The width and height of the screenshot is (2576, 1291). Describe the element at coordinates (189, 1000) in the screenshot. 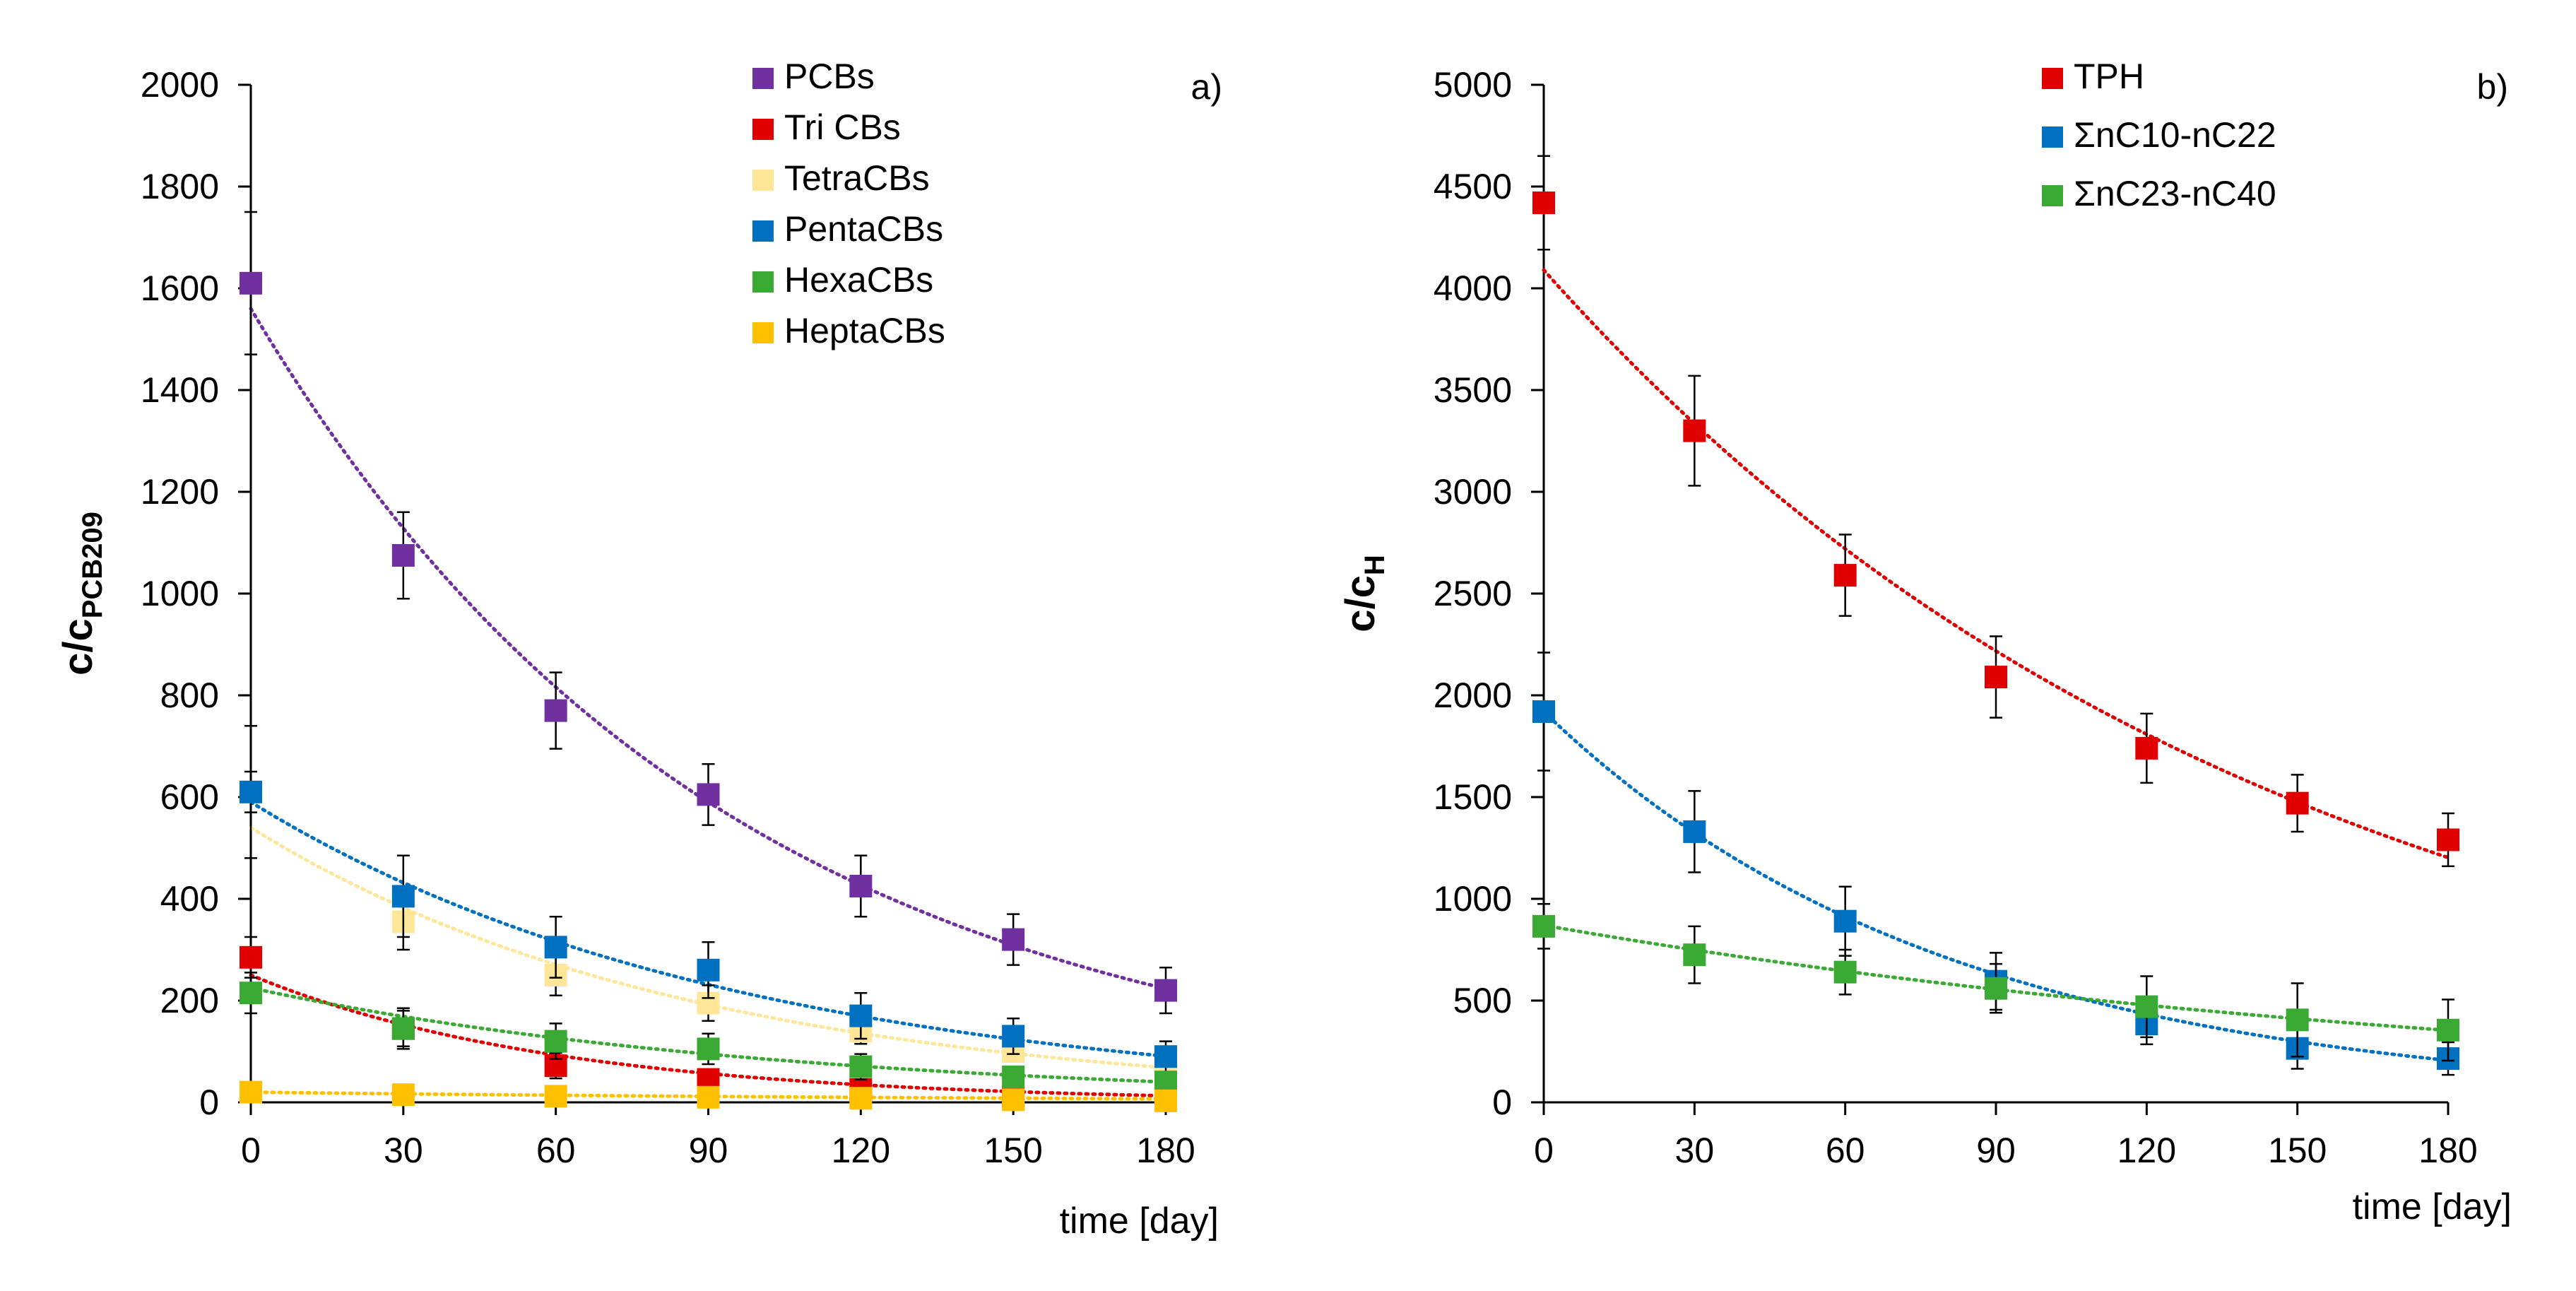

I see `panel-a-y-tick-label: 200` at that location.